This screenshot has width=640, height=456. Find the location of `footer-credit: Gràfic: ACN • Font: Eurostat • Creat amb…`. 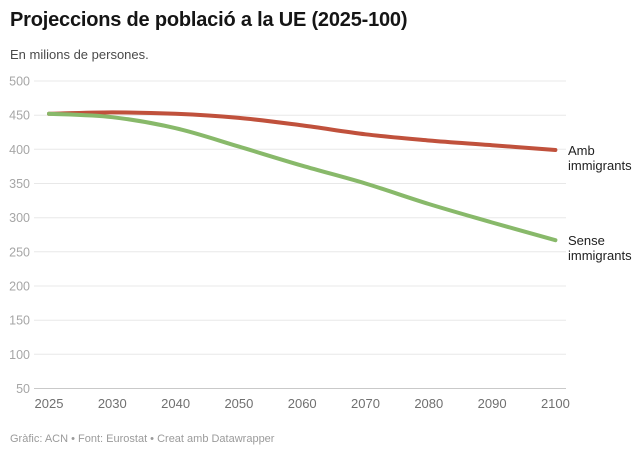

footer-credit: Gràfic: ACN • Font: Eurostat • Creat amb… is located at coordinates (142, 439).